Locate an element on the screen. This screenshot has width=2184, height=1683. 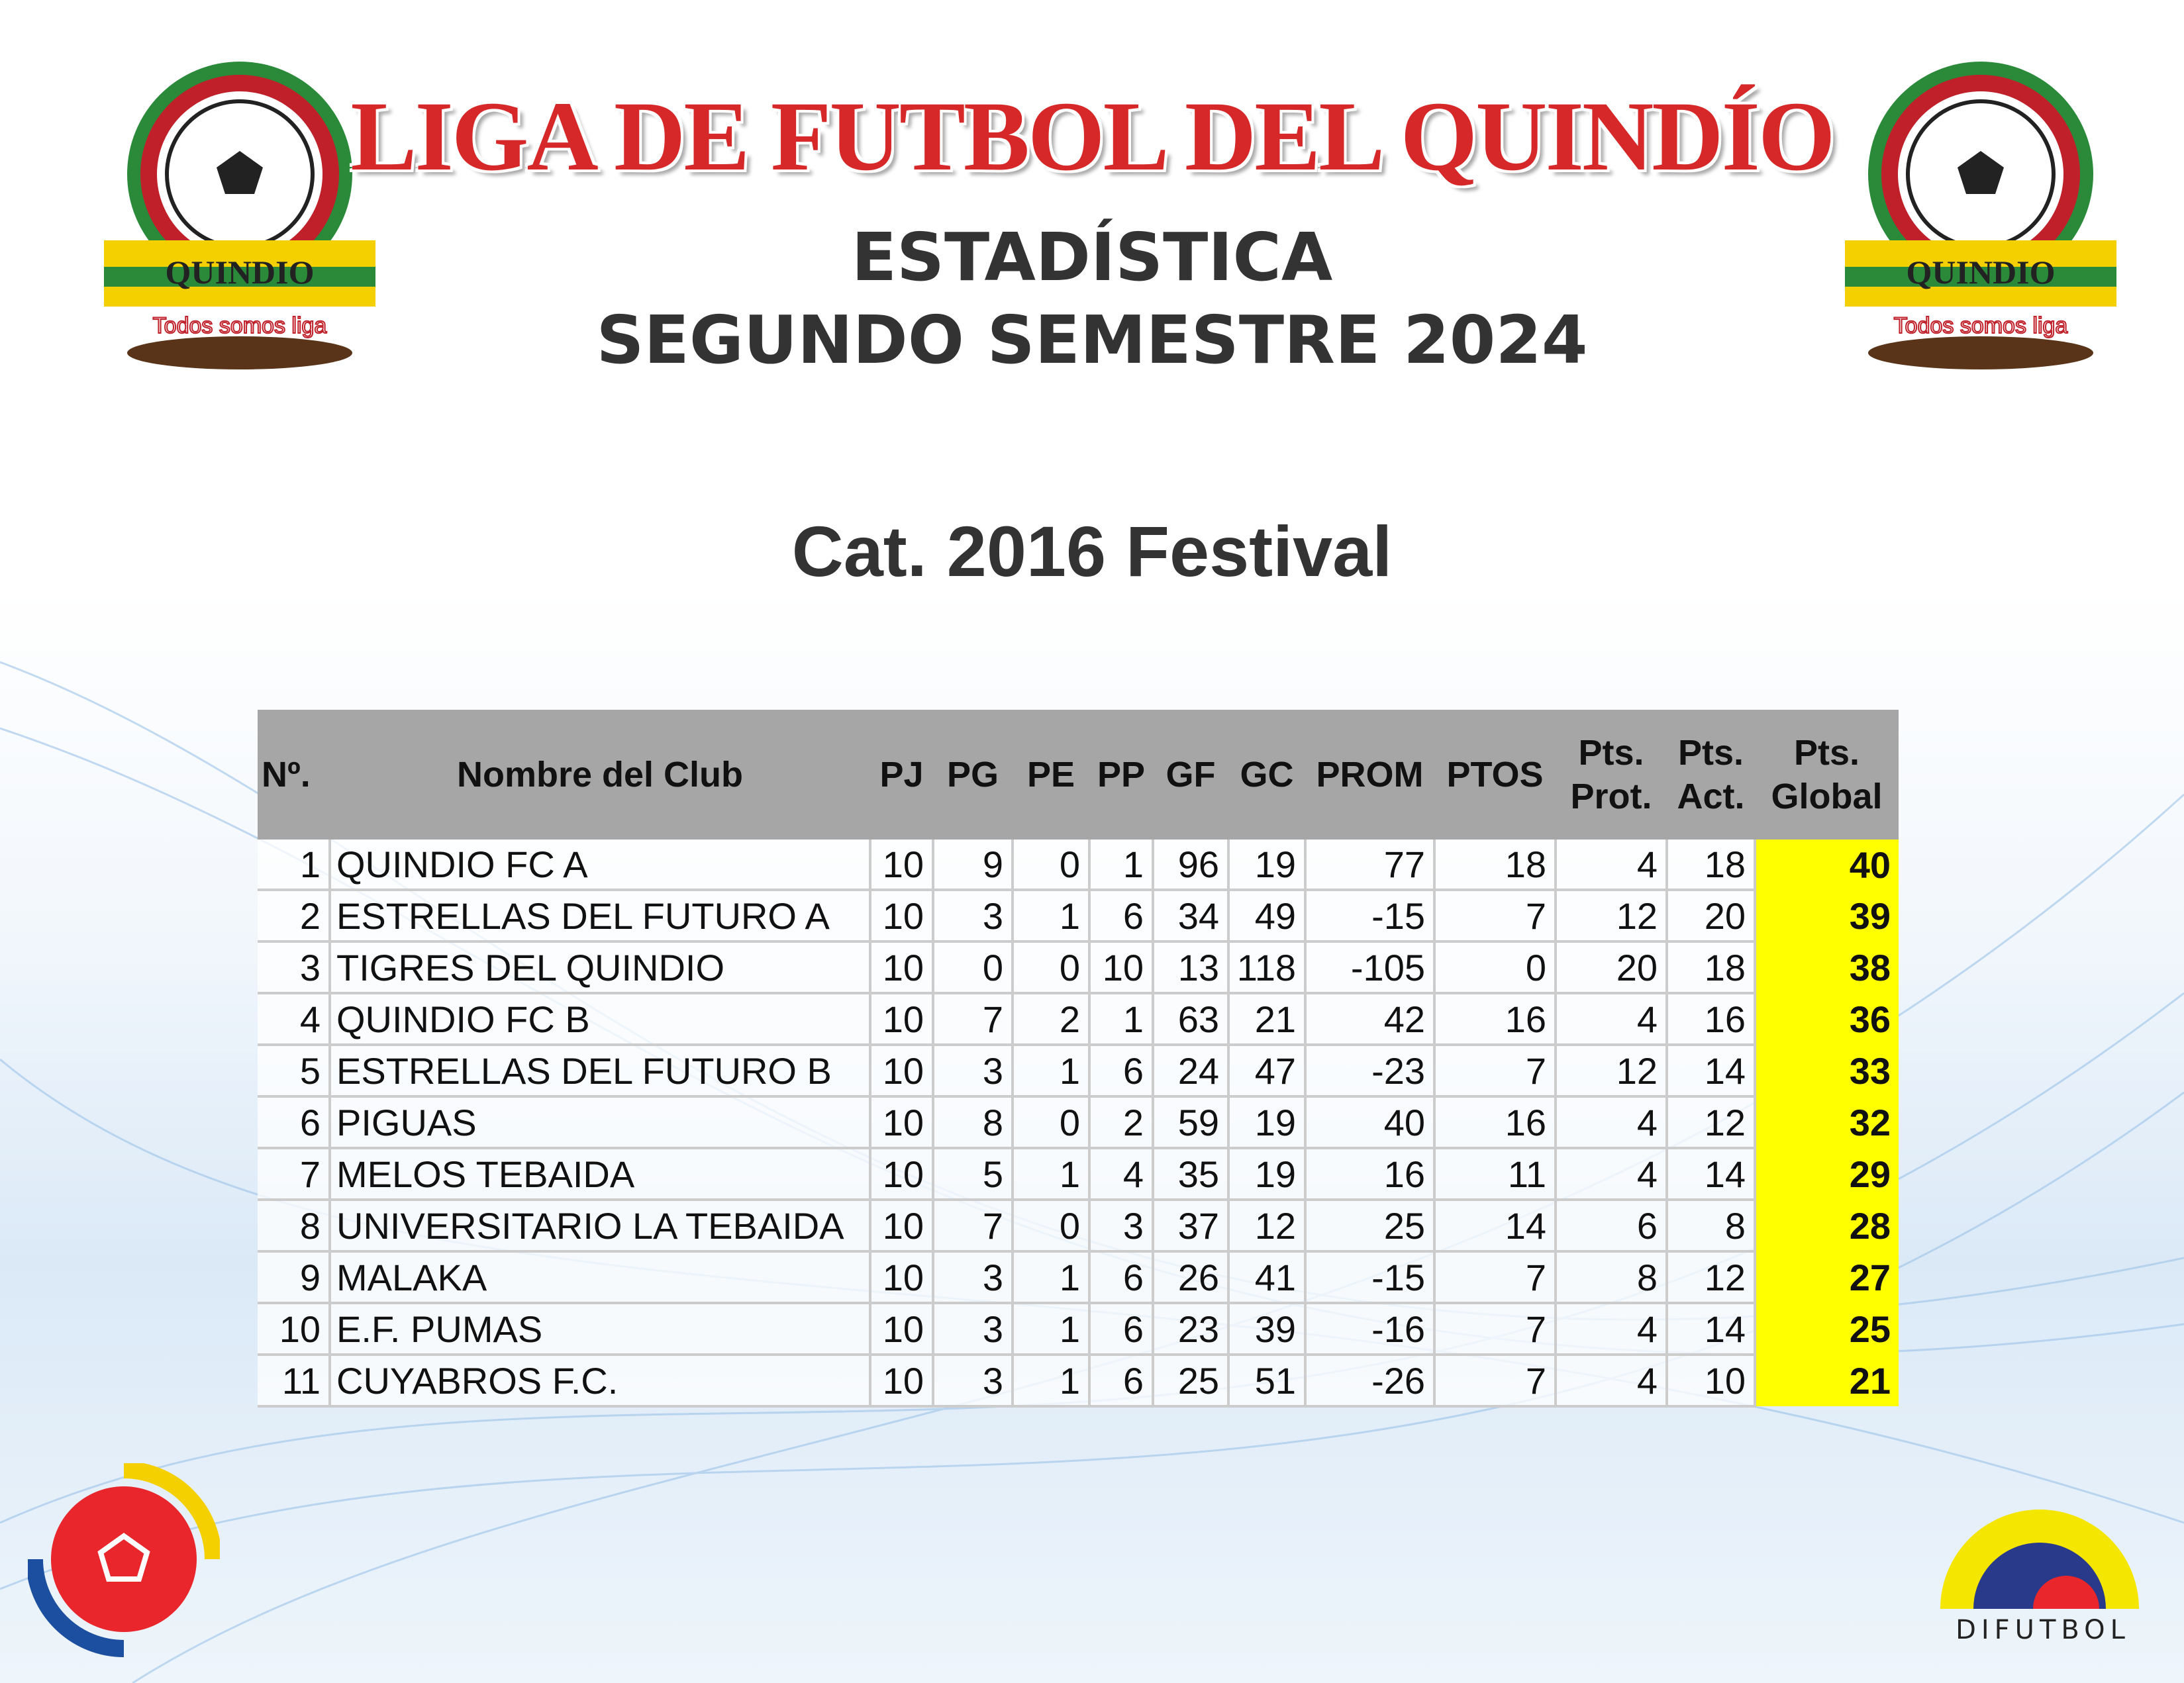
table-row: 6 PIGUAS 10 8 0 2 59 19 40 16 4 12 32 is located at coordinates (1078, 1122).